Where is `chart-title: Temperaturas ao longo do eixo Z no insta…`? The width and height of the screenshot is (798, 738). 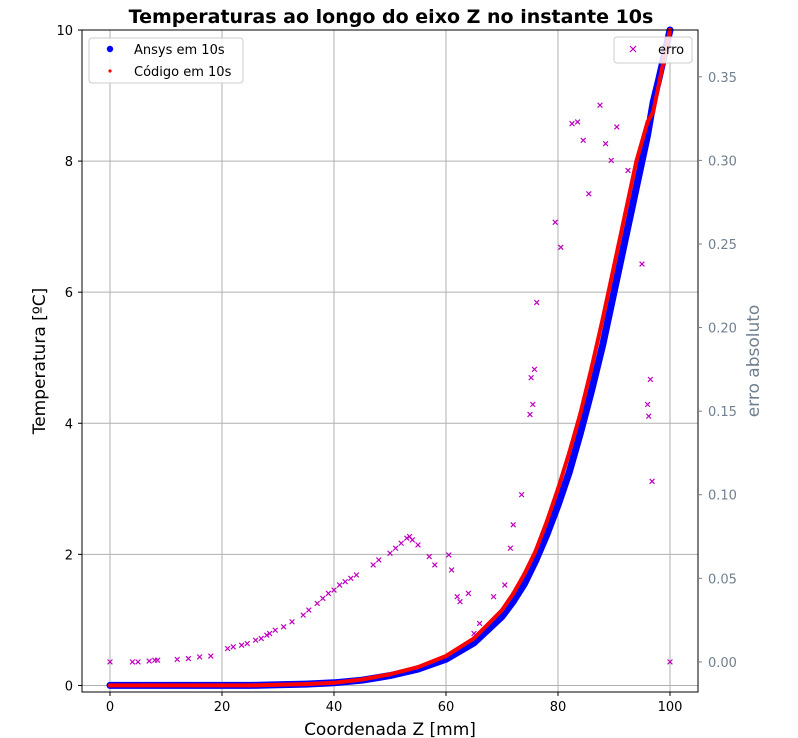
chart-title: Temperaturas ao longo do eixo Z no insta… is located at coordinates (391, 17).